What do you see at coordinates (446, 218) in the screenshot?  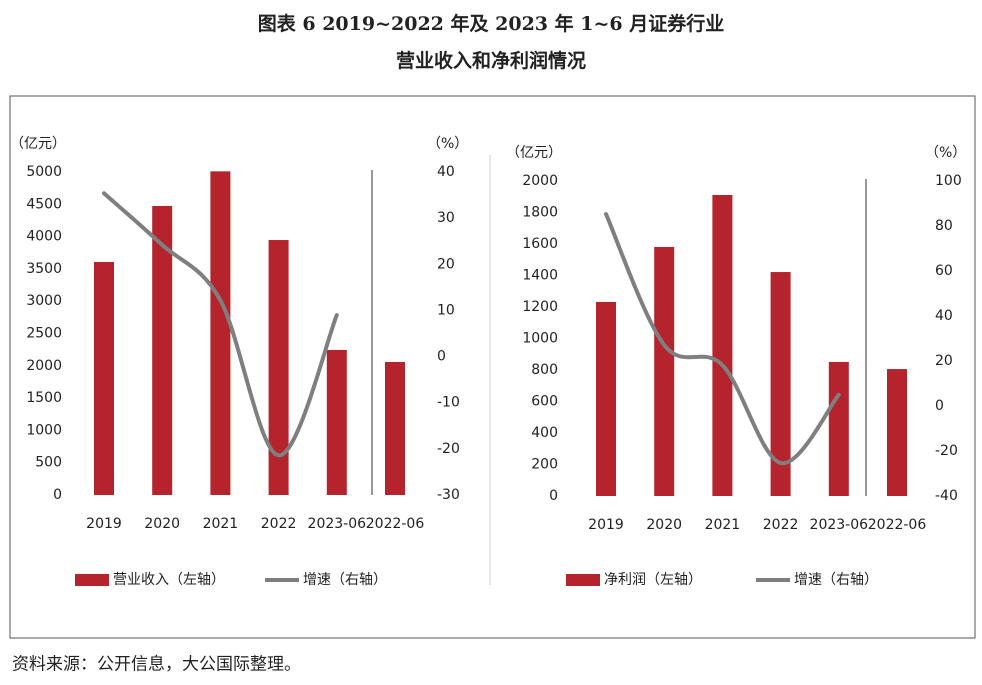 I see `y2-tick-label: 30` at bounding box center [446, 218].